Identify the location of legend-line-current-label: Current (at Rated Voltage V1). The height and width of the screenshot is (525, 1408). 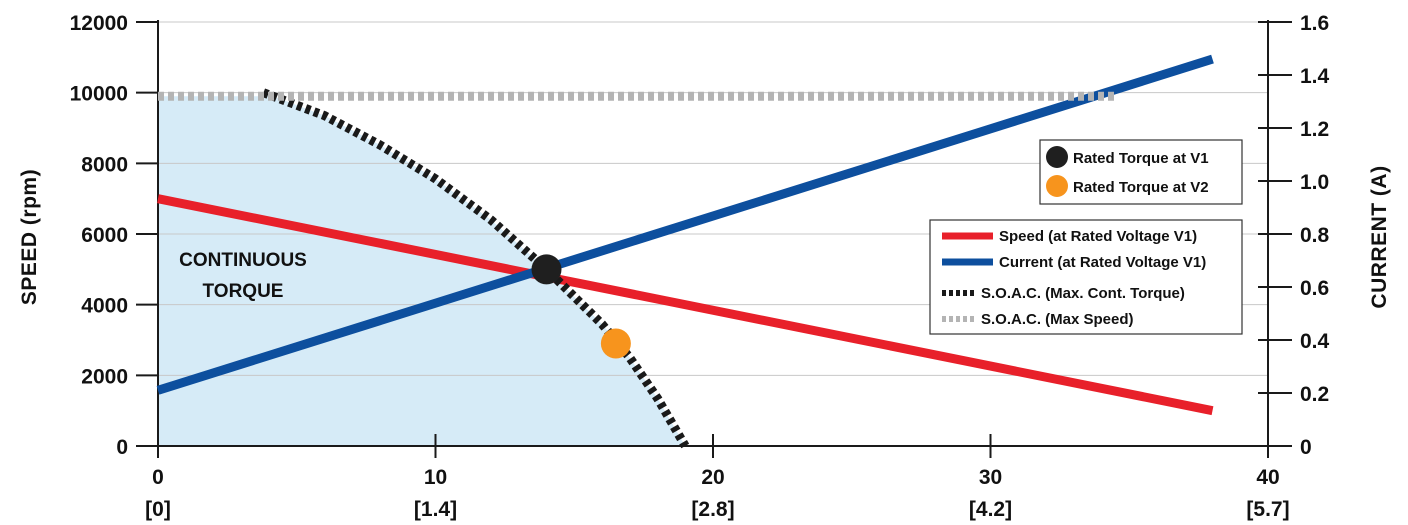
(1102, 262).